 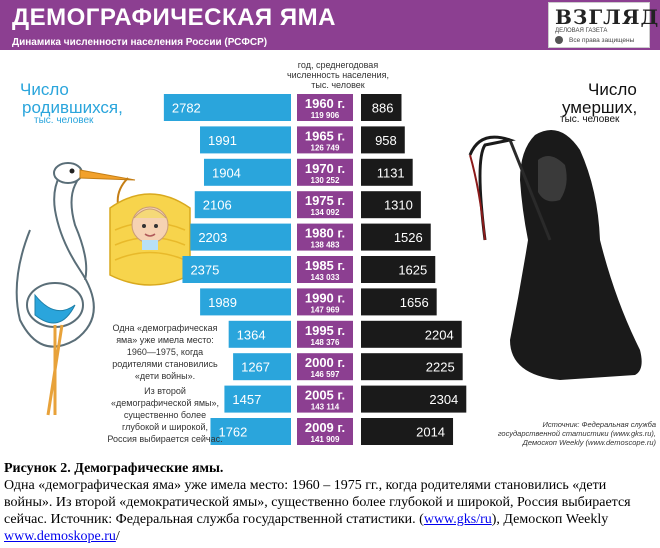 I want to click on births-label-unit: тыс. человек, so click(x=64, y=120).